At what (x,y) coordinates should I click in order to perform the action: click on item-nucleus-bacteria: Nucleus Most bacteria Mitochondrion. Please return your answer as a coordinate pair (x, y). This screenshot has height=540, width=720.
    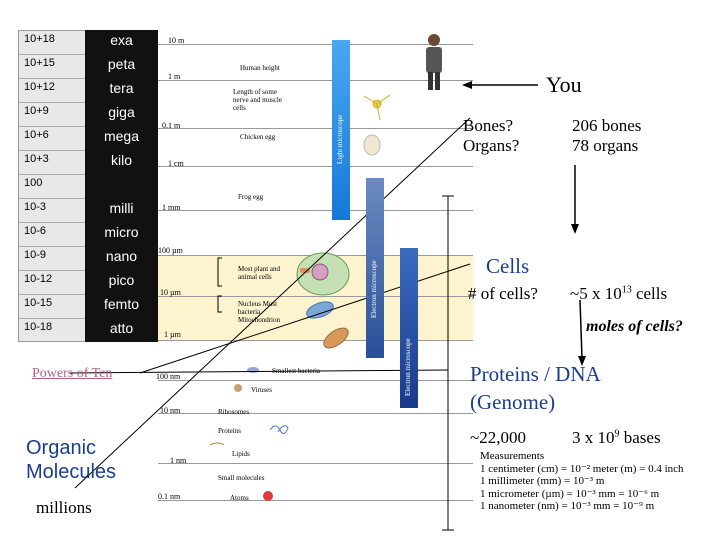
    Looking at the image, I should click on (259, 312).